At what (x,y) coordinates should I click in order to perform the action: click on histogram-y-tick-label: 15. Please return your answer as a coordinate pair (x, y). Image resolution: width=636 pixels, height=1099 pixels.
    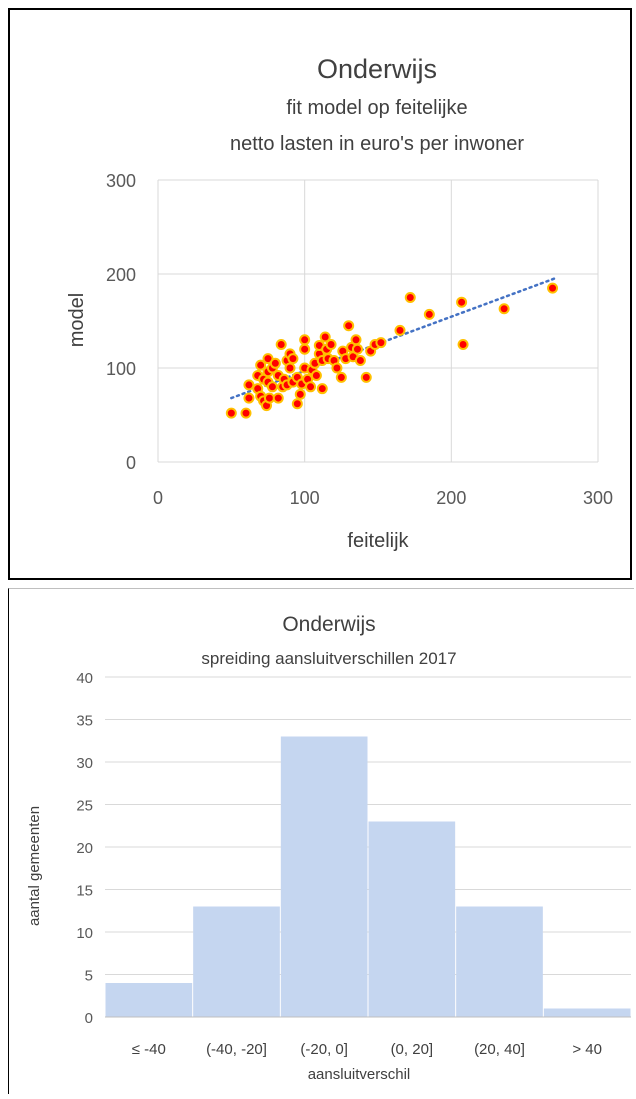
    Looking at the image, I should click on (84, 891).